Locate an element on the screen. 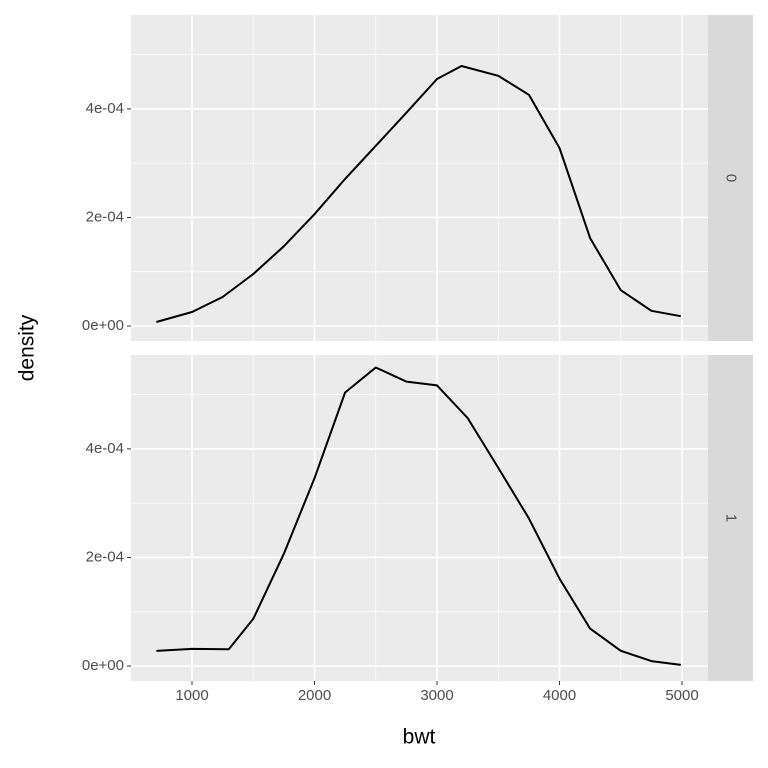  x-tick-label: 4000 is located at coordinates (559, 695).